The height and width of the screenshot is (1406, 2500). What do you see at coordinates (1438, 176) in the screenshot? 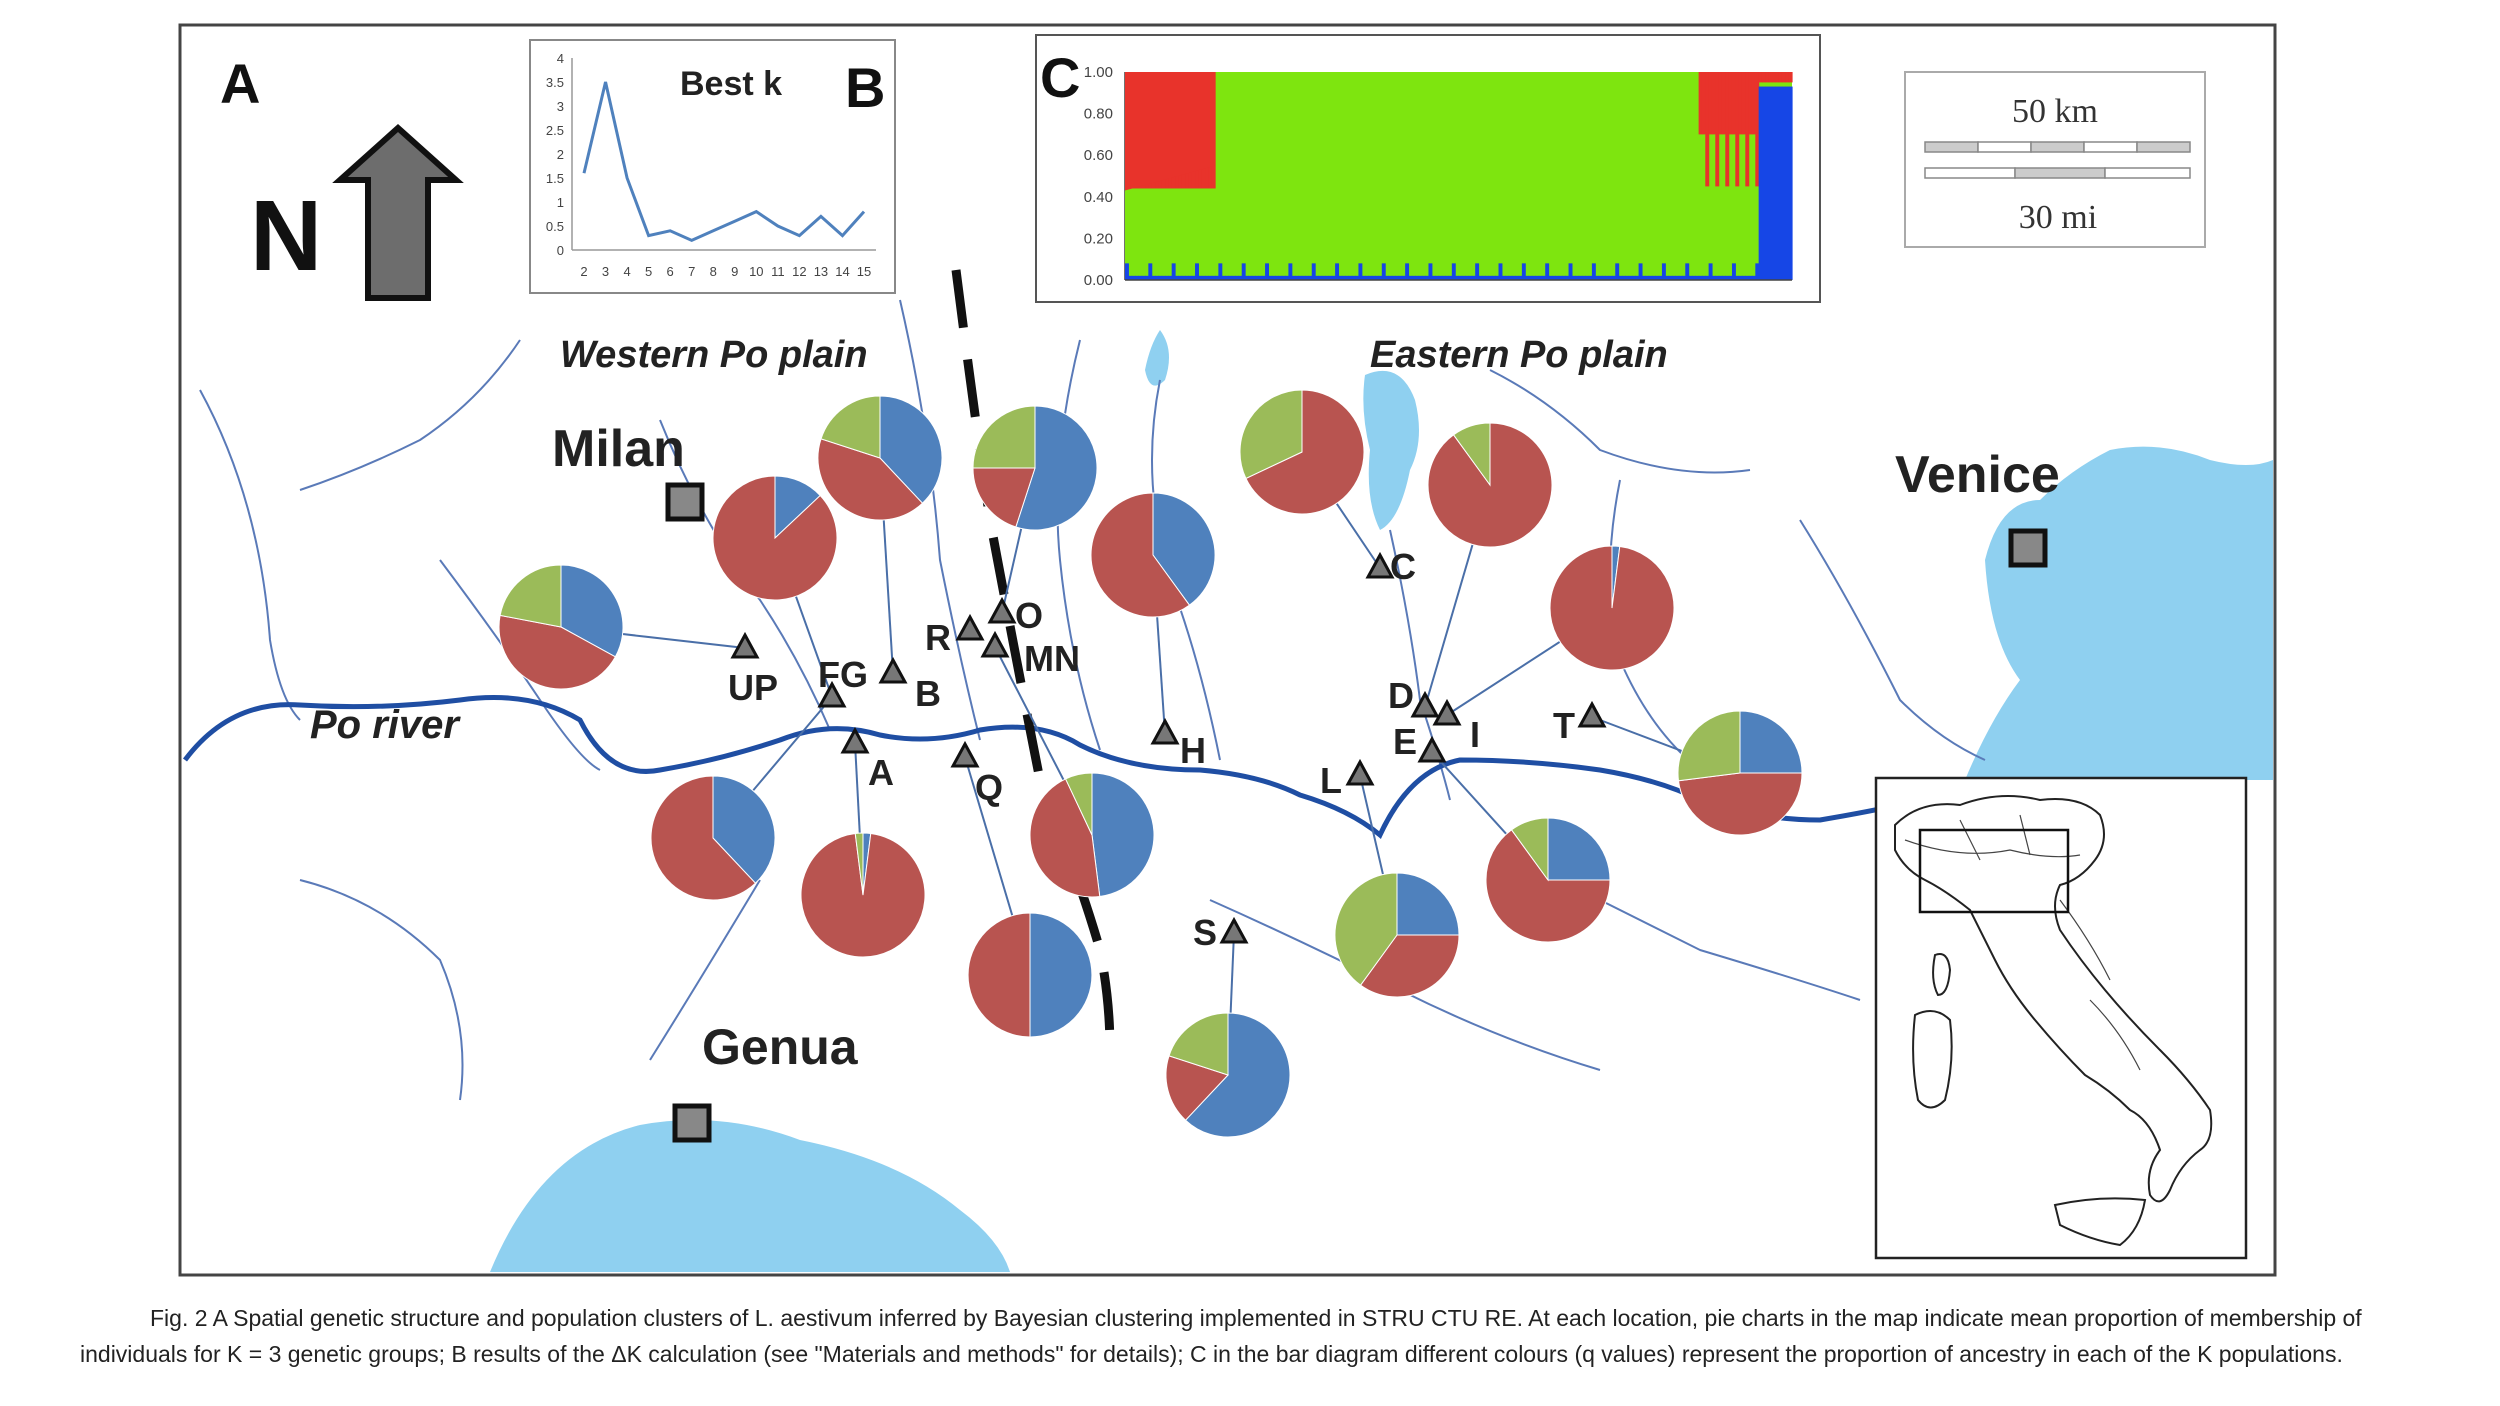
I see `structure-plot: 1.00 0.80 0.60 0.40 0.20 0.00` at bounding box center [1438, 176].